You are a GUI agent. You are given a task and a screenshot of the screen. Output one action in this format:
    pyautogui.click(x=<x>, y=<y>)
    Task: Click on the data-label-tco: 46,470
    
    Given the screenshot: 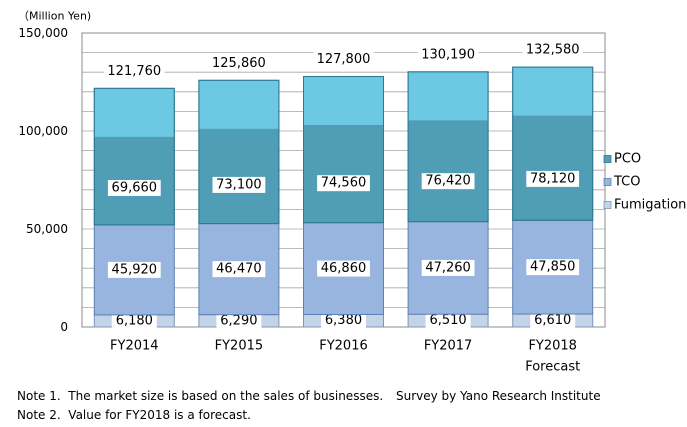 What is the action you would take?
    pyautogui.click(x=239, y=269)
    